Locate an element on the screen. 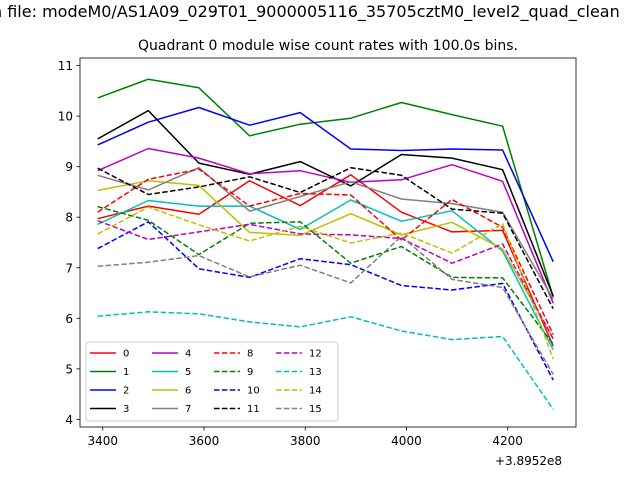 The image size is (640, 480). legend-box is located at coordinates (212, 381).